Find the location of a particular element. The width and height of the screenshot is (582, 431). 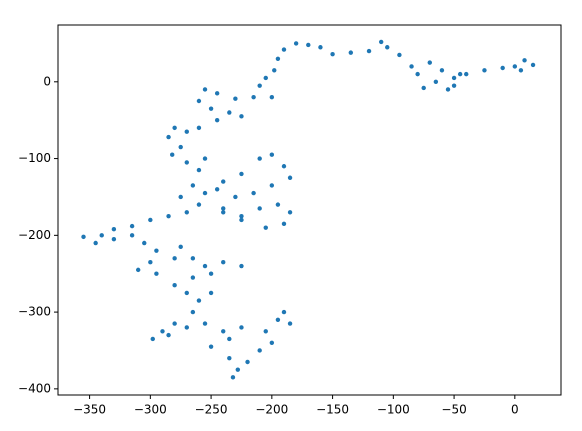

x-tick-label: −50 is located at coordinates (453, 410).